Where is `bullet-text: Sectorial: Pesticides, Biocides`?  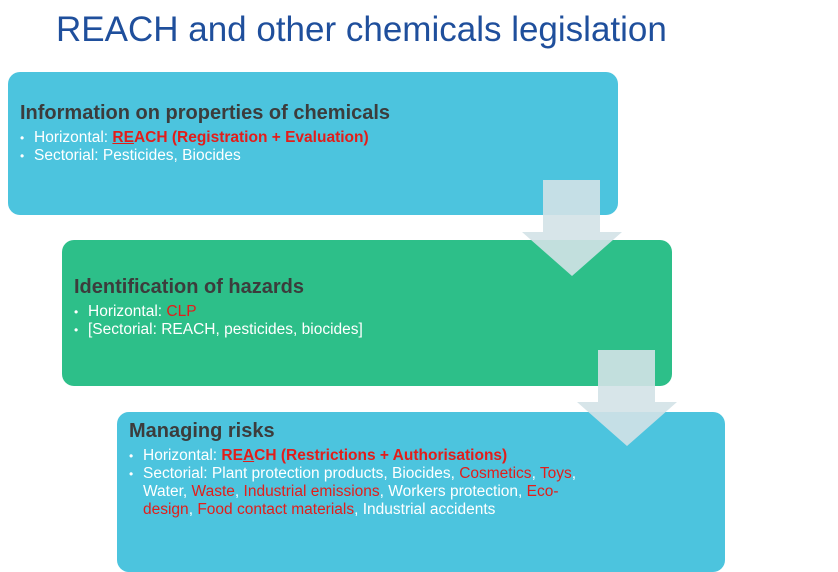
bullet-text: Sectorial: Pesticides, Biocides is located at coordinates (137, 155).